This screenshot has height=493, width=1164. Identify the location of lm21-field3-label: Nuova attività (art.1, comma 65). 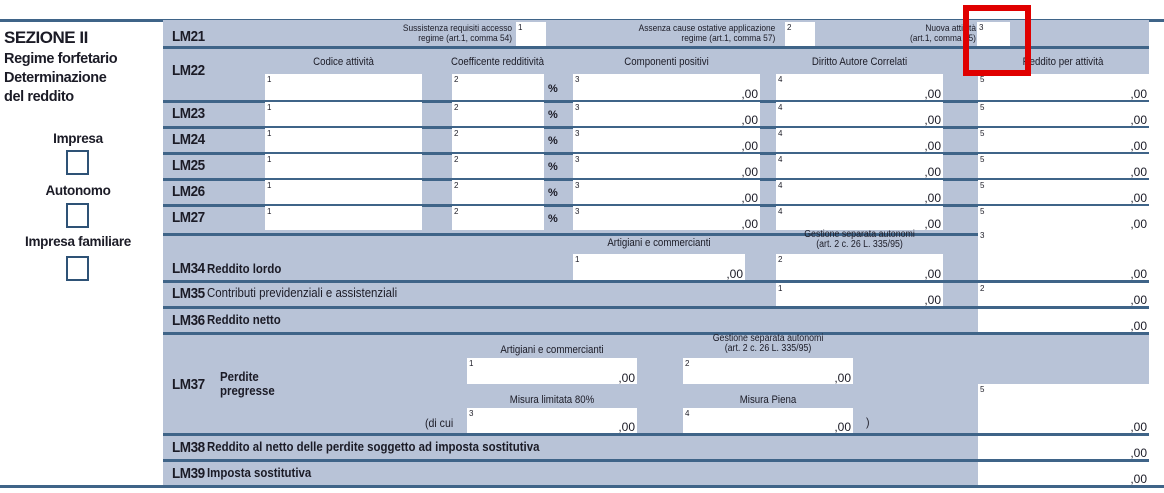
(943, 34).